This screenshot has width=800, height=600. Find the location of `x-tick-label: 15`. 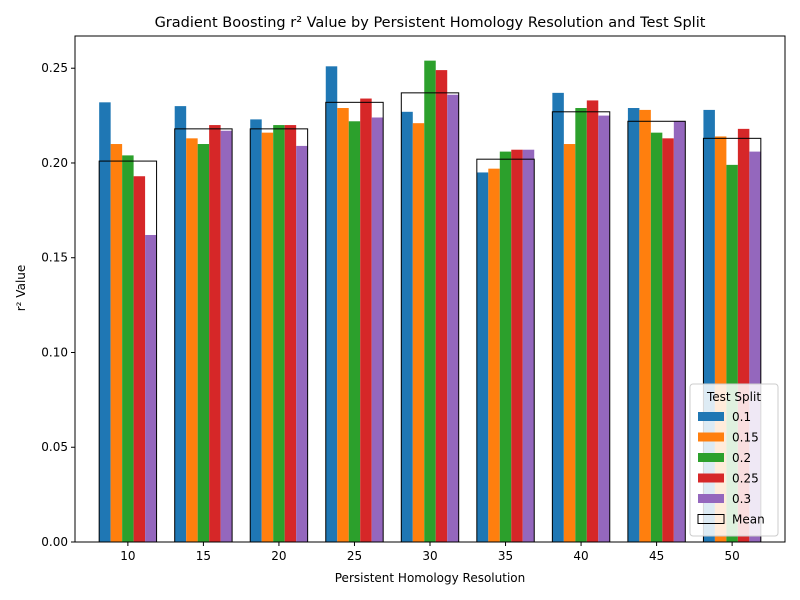

x-tick-label: 15 is located at coordinates (203, 556).